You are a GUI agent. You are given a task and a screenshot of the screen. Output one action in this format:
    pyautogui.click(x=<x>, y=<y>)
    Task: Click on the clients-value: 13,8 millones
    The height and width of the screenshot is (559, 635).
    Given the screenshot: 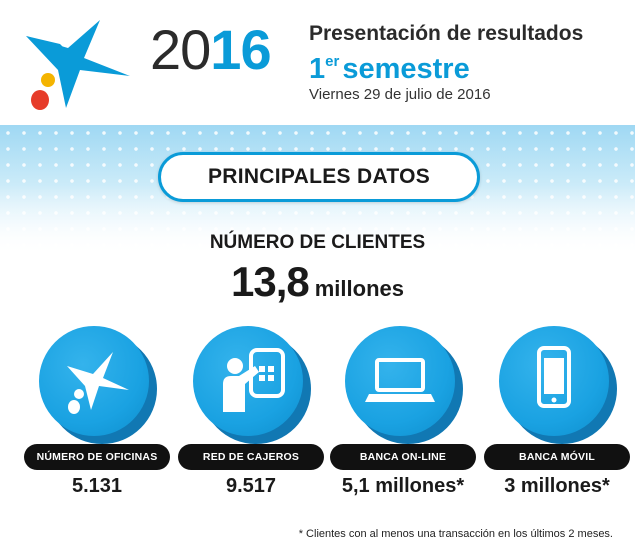 What is the action you would take?
    pyautogui.click(x=317, y=282)
    